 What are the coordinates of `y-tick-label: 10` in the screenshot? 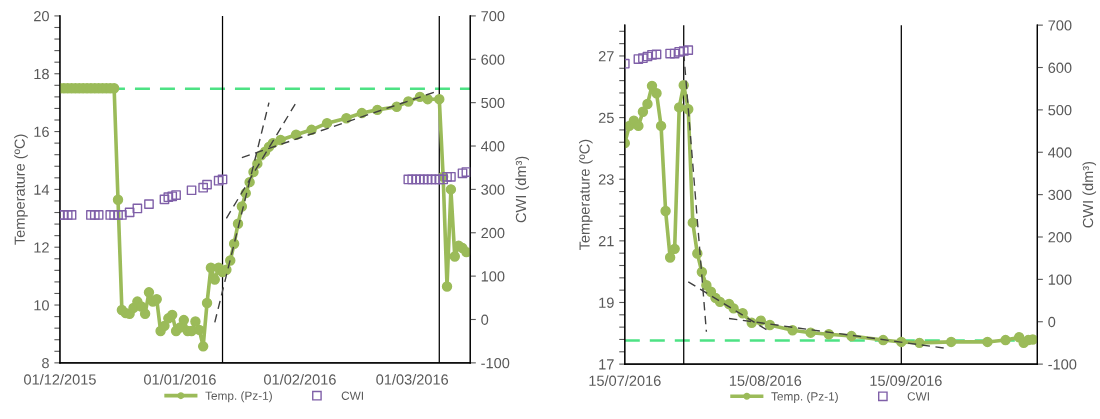 It's located at (41, 305).